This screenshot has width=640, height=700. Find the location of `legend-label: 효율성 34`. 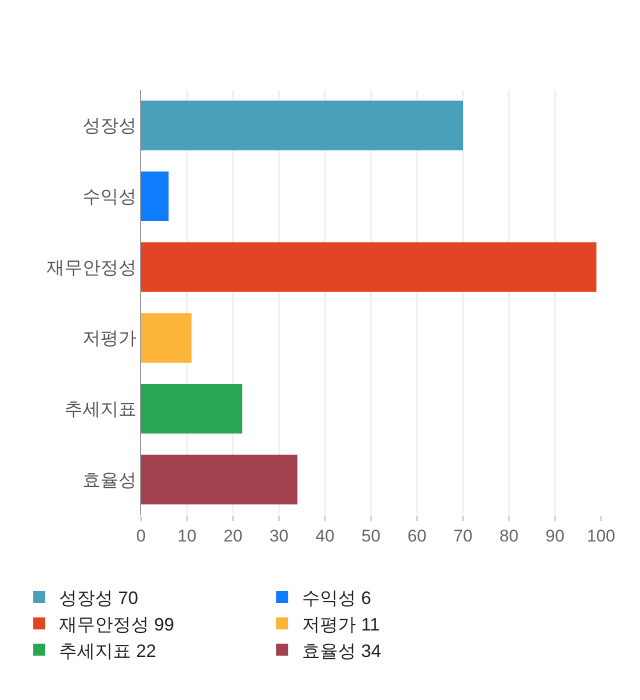

legend-label: 효율성 34 is located at coordinates (342, 650).